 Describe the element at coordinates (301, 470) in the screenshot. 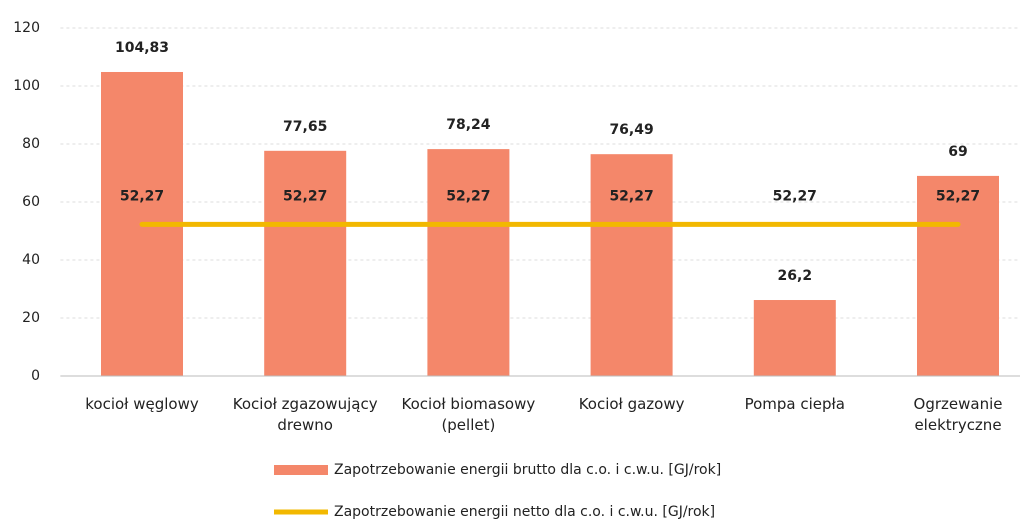

I see `legend-swatch` at that location.